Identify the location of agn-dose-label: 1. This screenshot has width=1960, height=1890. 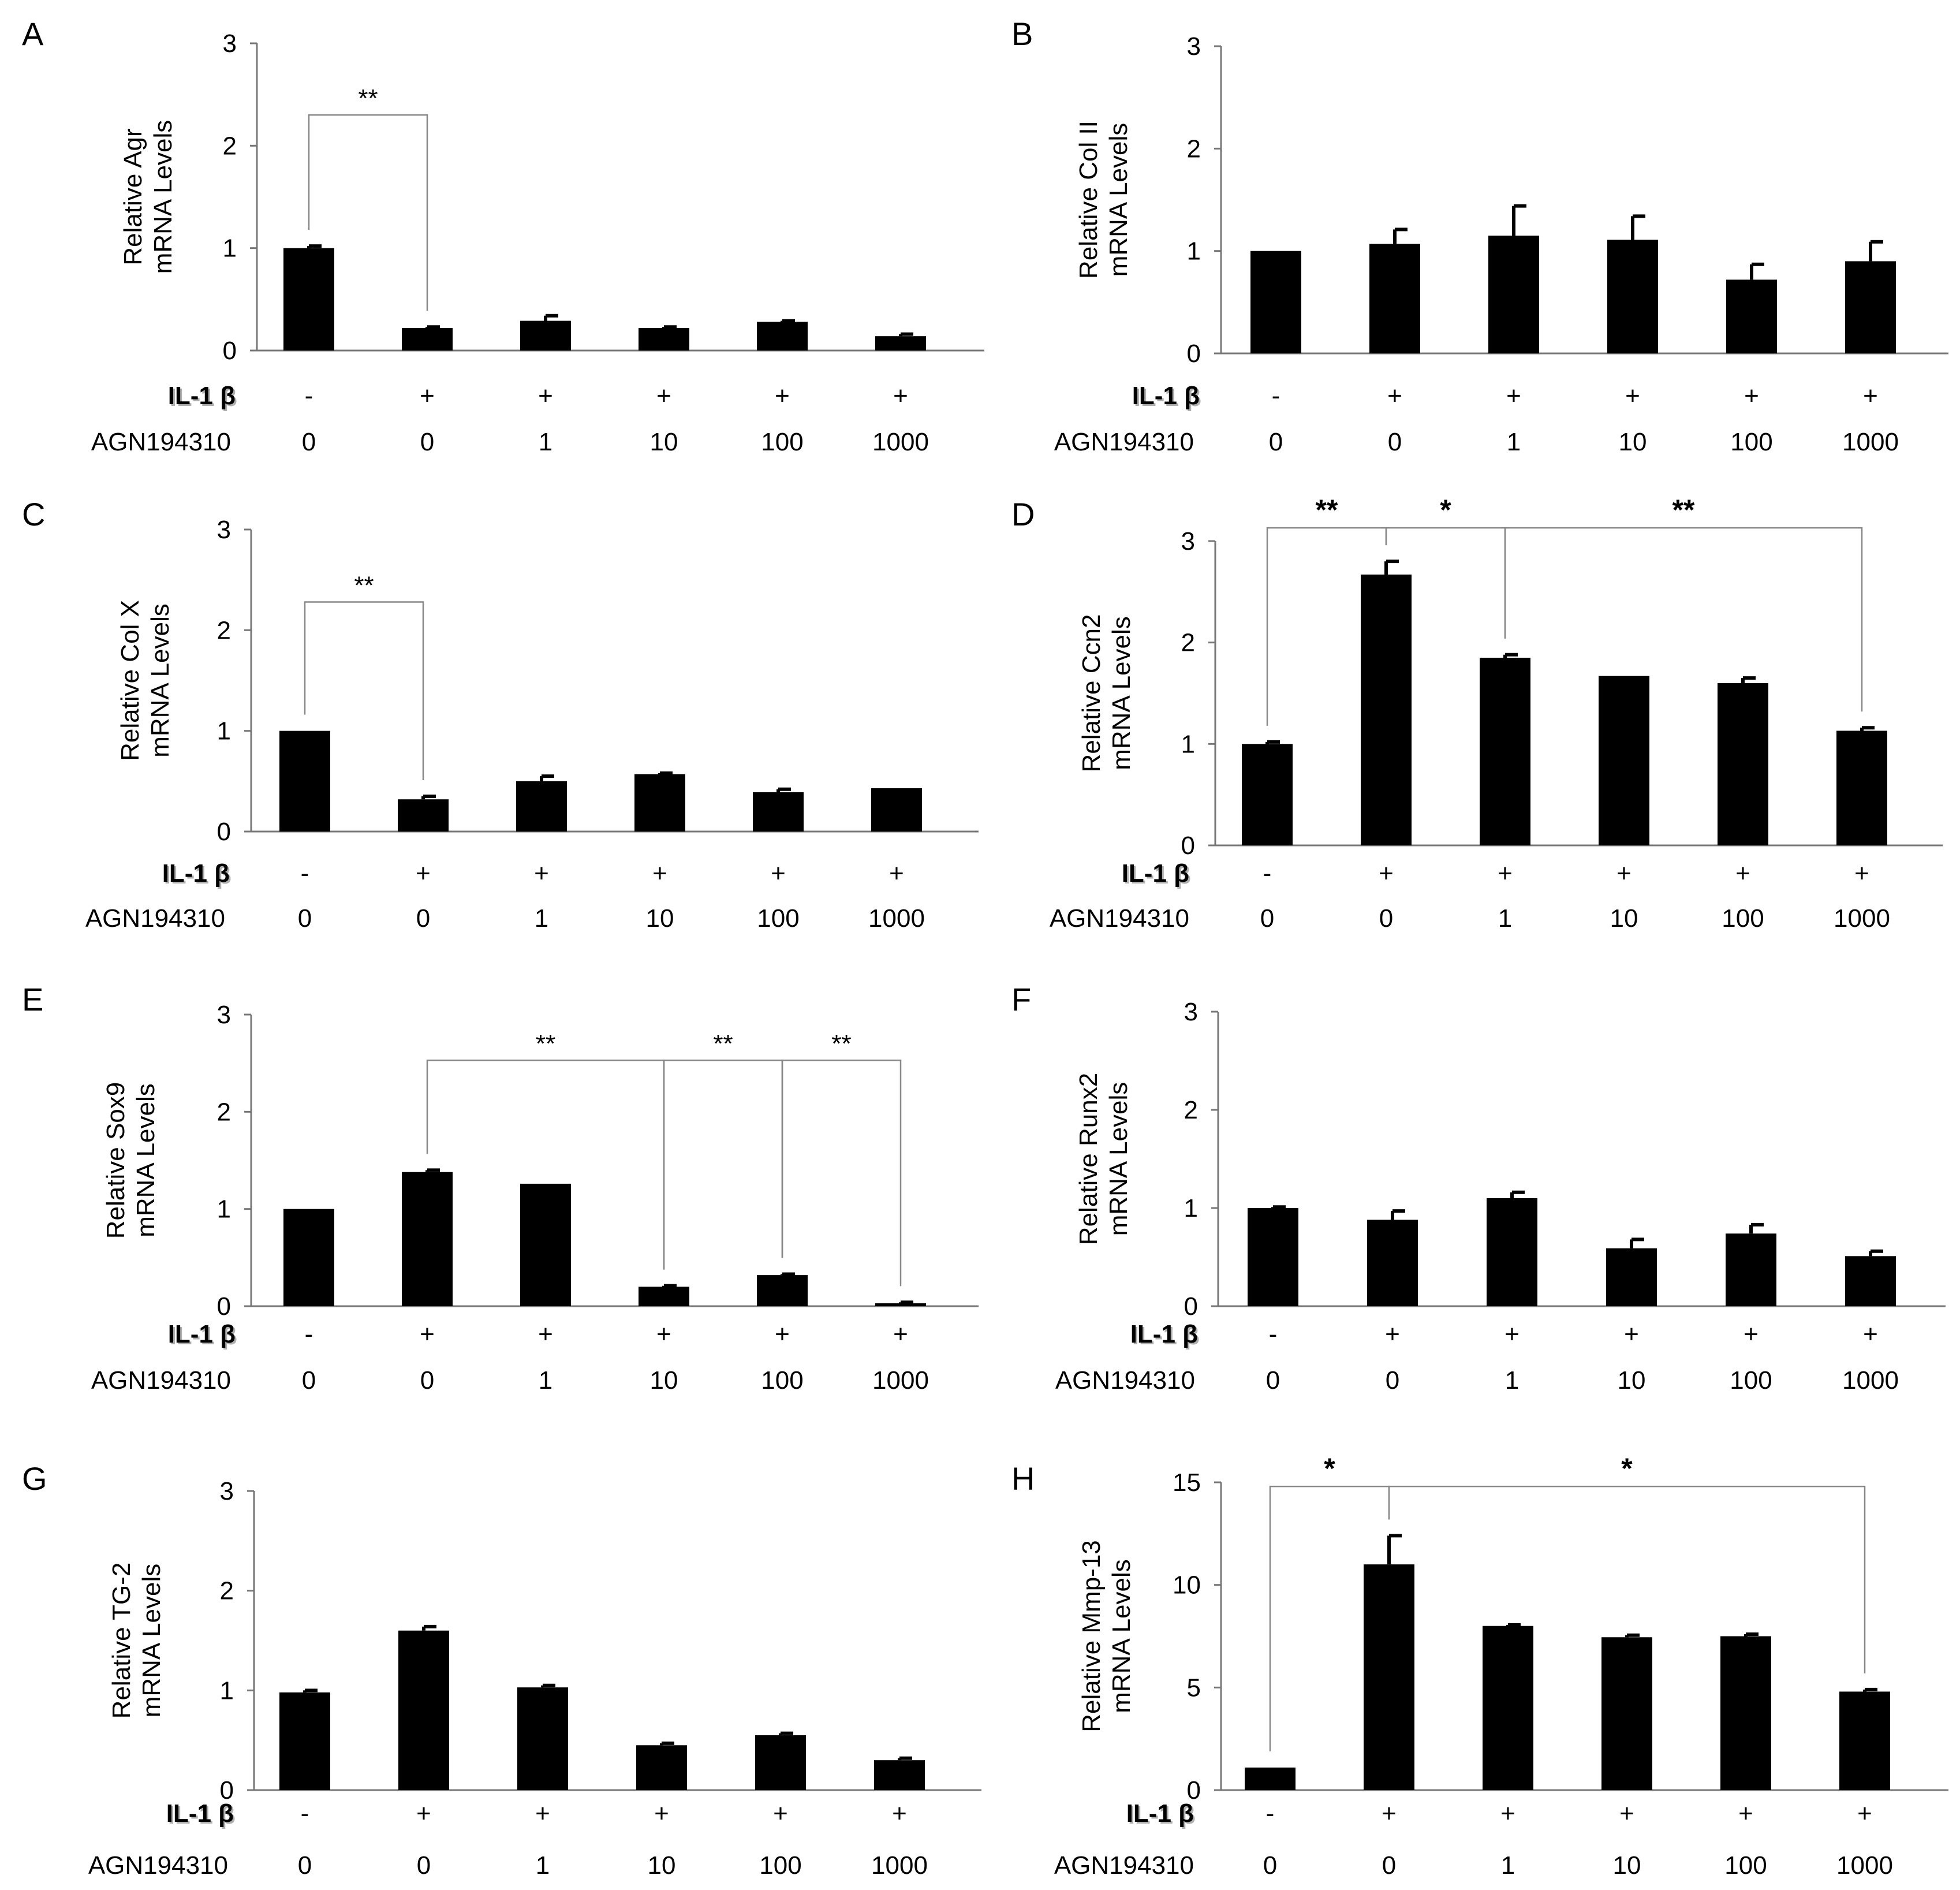
(545, 1381).